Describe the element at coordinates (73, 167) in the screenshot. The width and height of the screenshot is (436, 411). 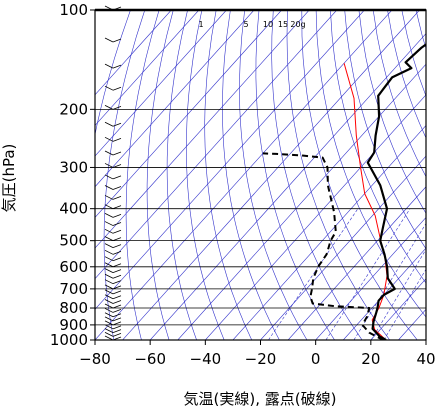
I see `y-tick-label: 300` at that location.